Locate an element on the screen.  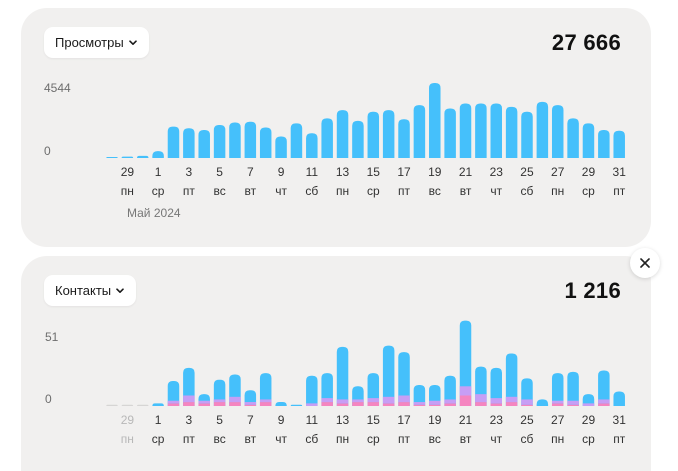
views-tick-day: 3 is located at coordinates (189, 172).